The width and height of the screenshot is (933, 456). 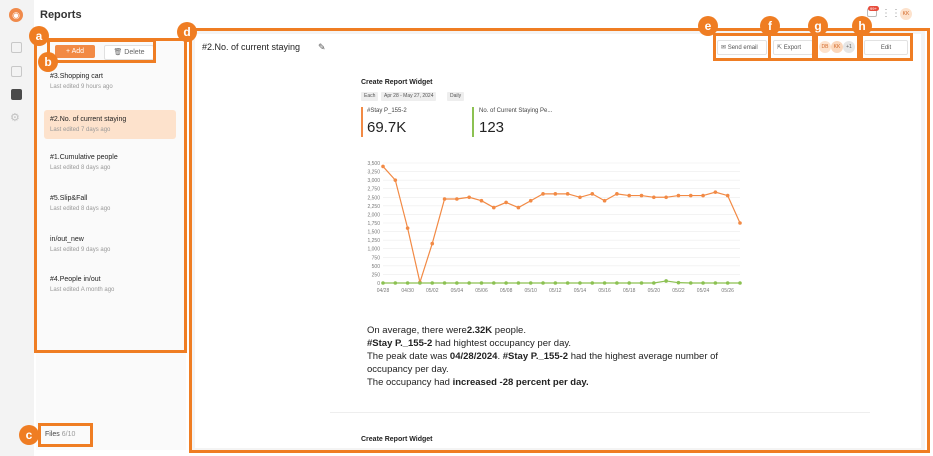 What do you see at coordinates (825, 47) in the screenshot?
I see `collaborator-avatar: DB` at bounding box center [825, 47].